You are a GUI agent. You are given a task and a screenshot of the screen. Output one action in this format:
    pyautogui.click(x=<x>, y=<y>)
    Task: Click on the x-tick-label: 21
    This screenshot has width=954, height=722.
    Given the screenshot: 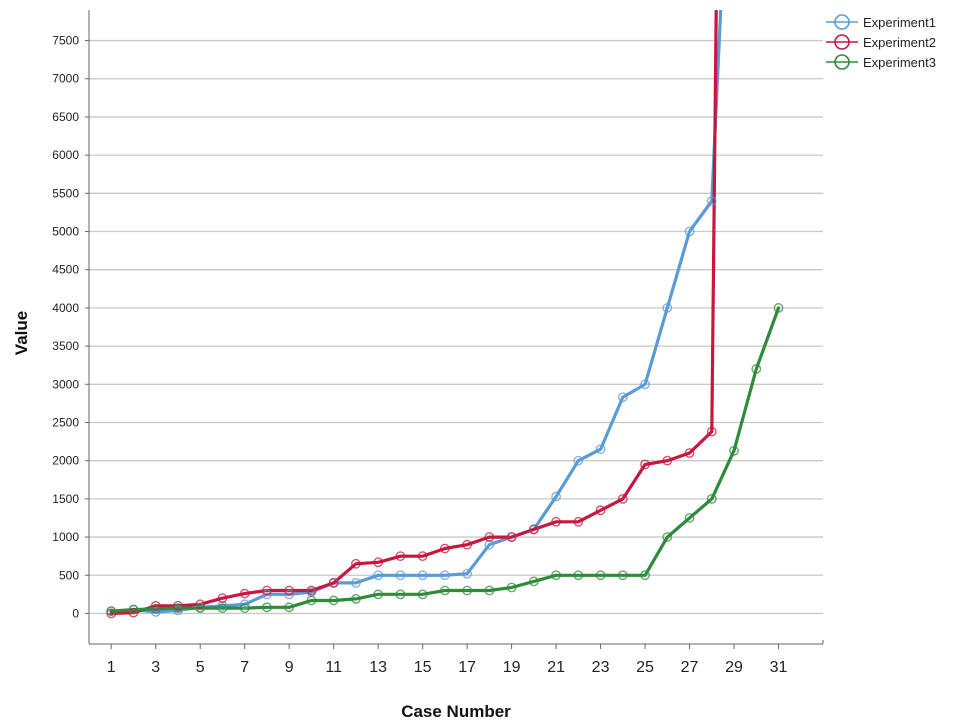 What is the action you would take?
    pyautogui.click(x=556, y=667)
    